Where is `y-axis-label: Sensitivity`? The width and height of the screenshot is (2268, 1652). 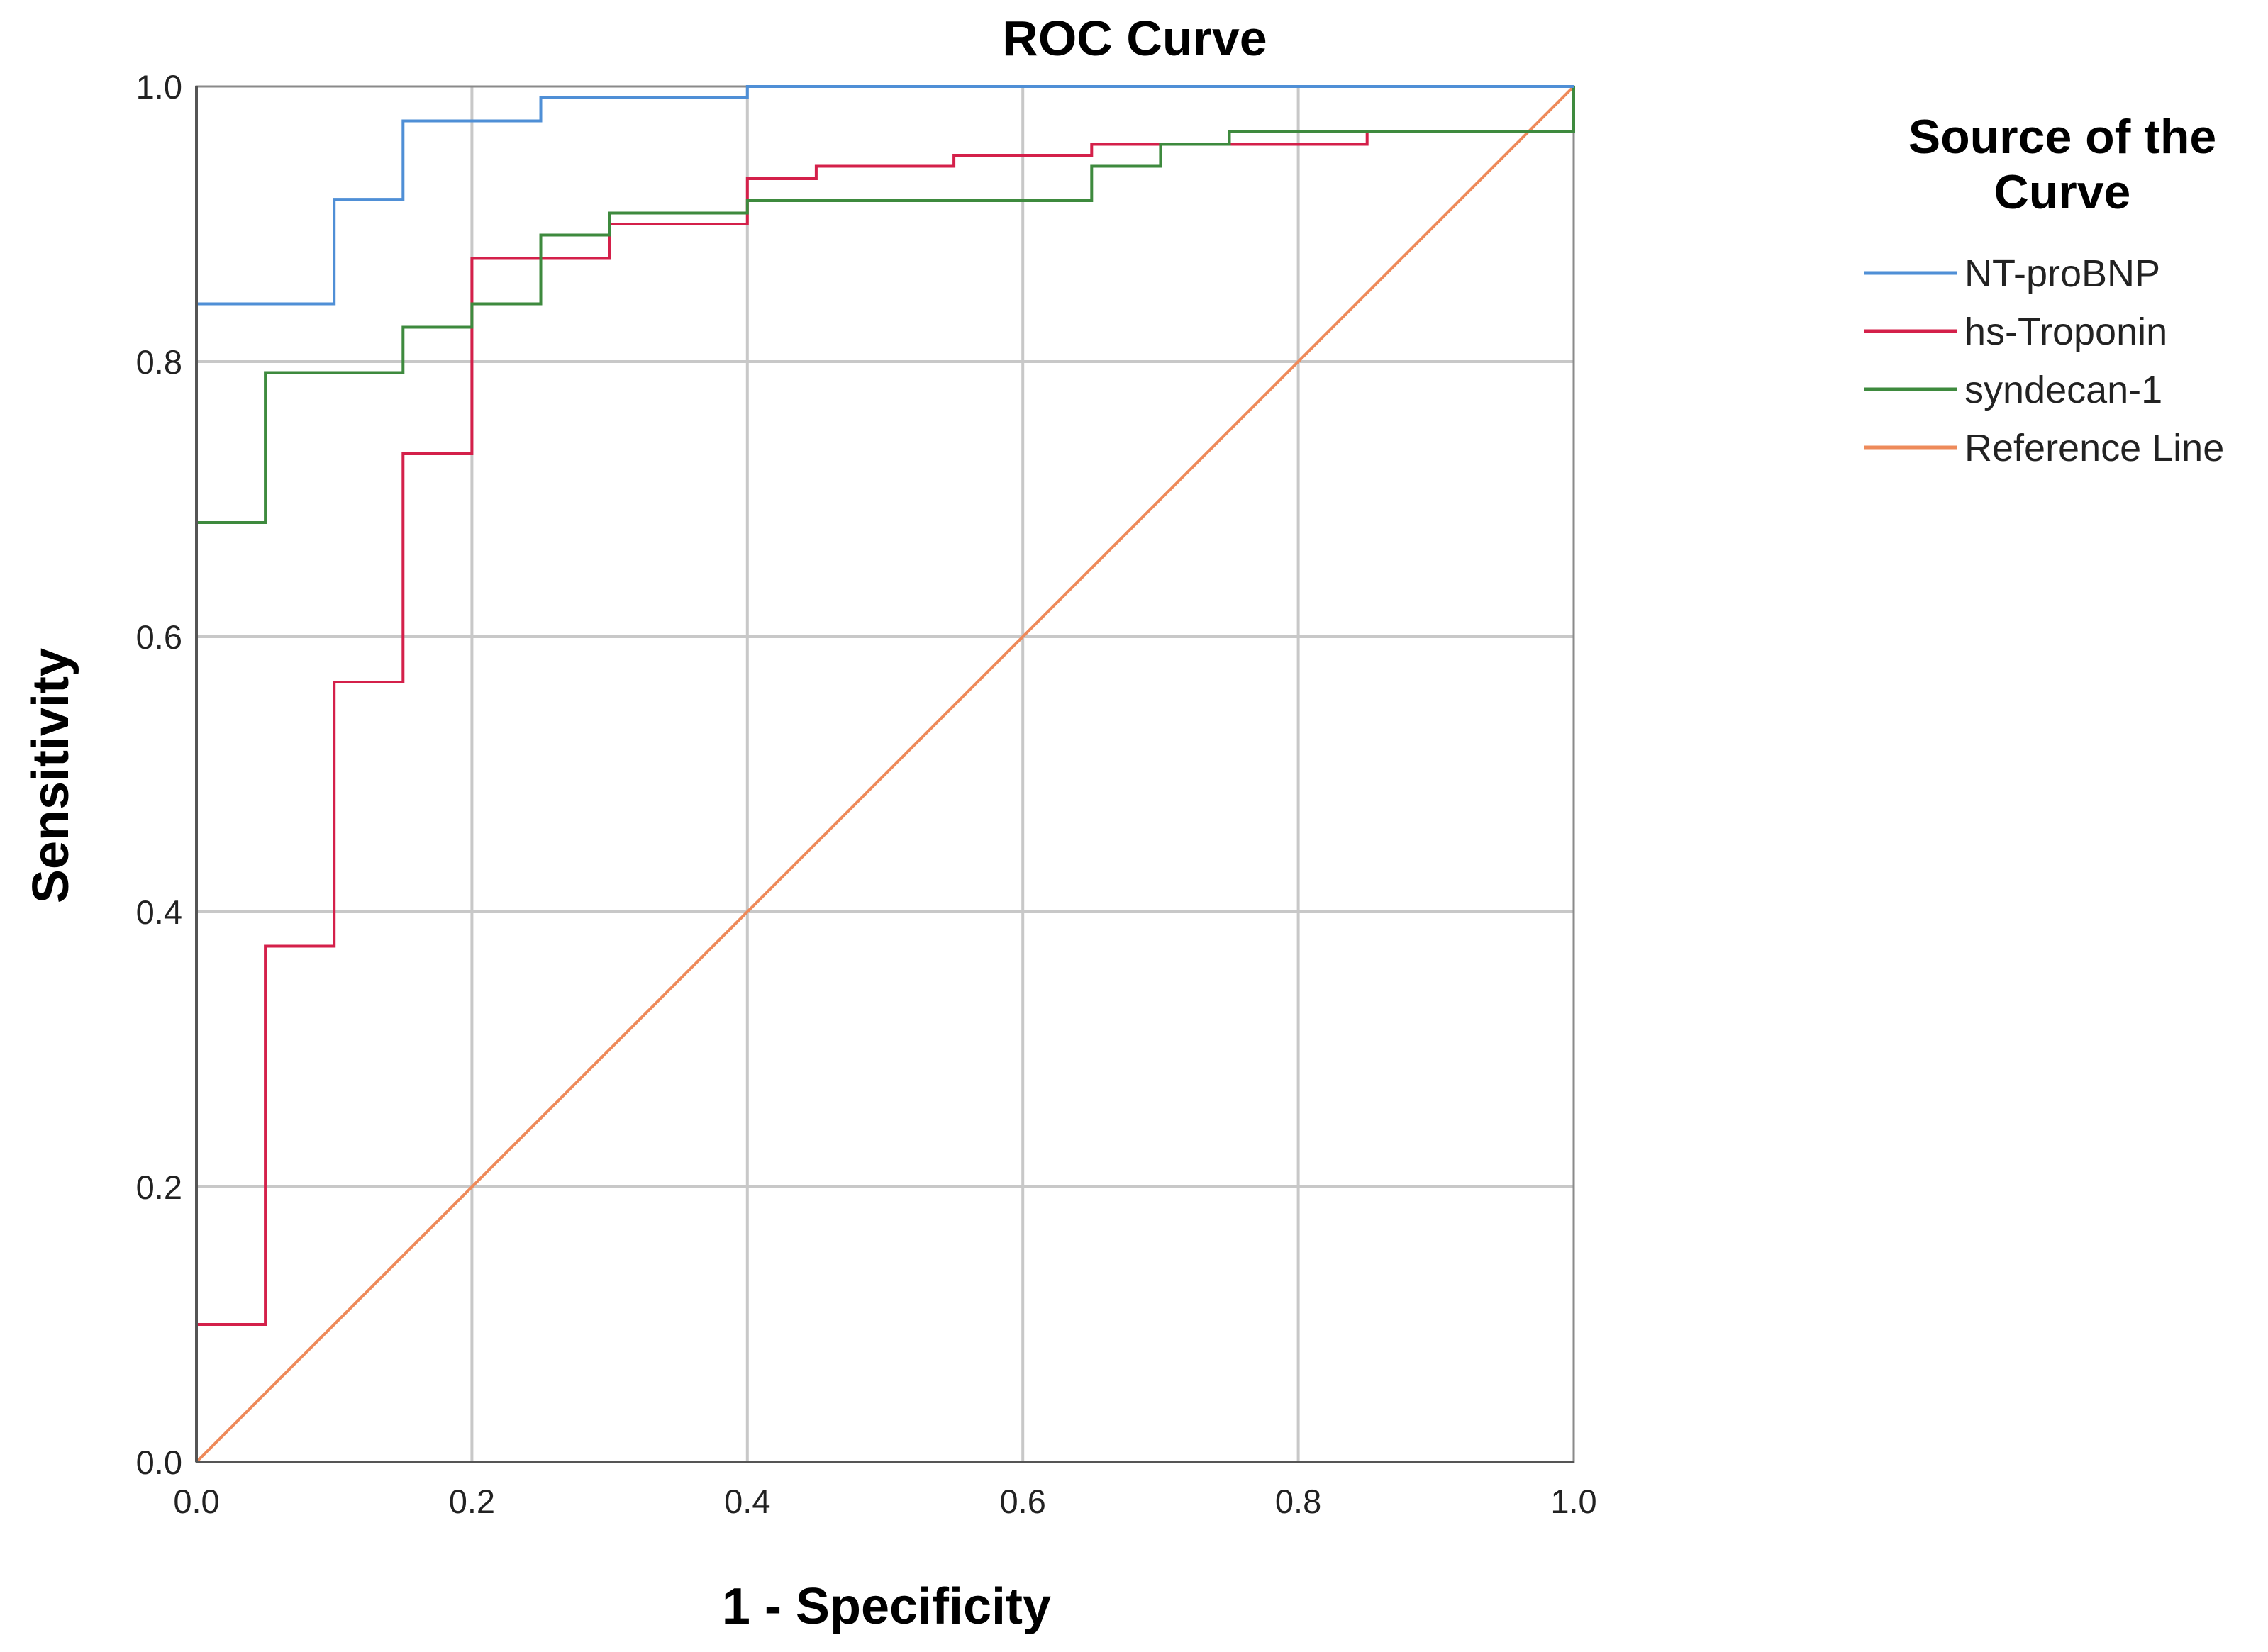 y-axis-label: Sensitivity is located at coordinates (51, 775).